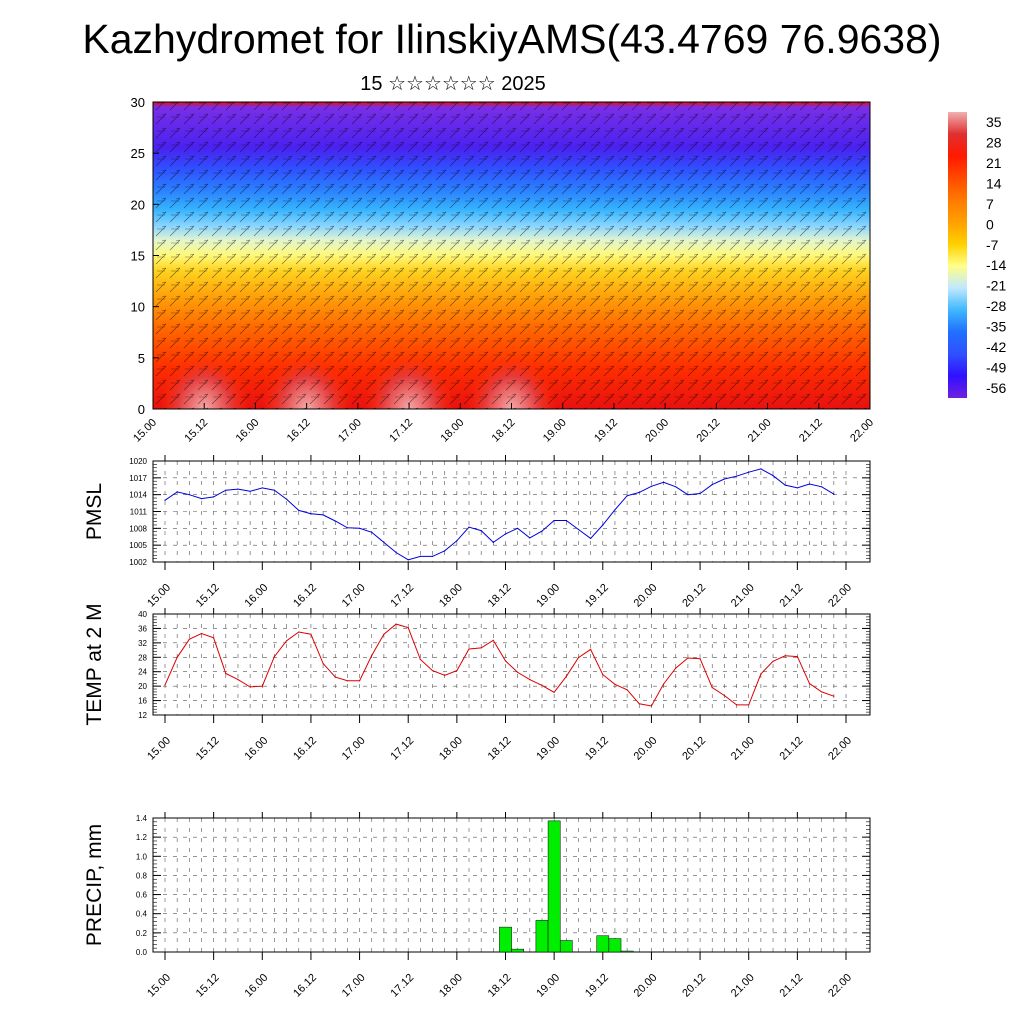  I want to click on colorbar-label: 0, so click(990, 224).